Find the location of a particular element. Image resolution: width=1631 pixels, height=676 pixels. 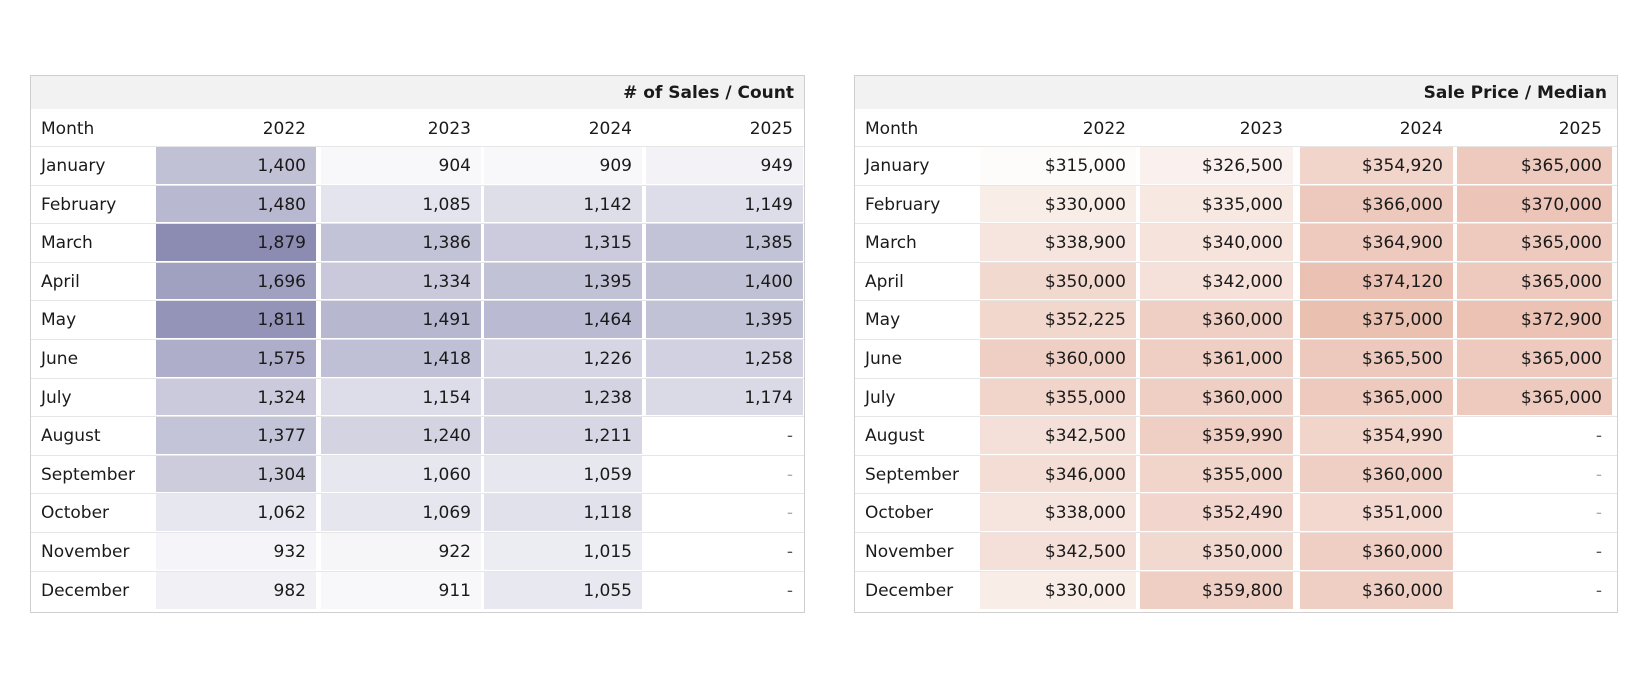

table-title: # of Sales / Count is located at coordinates (417, 92).